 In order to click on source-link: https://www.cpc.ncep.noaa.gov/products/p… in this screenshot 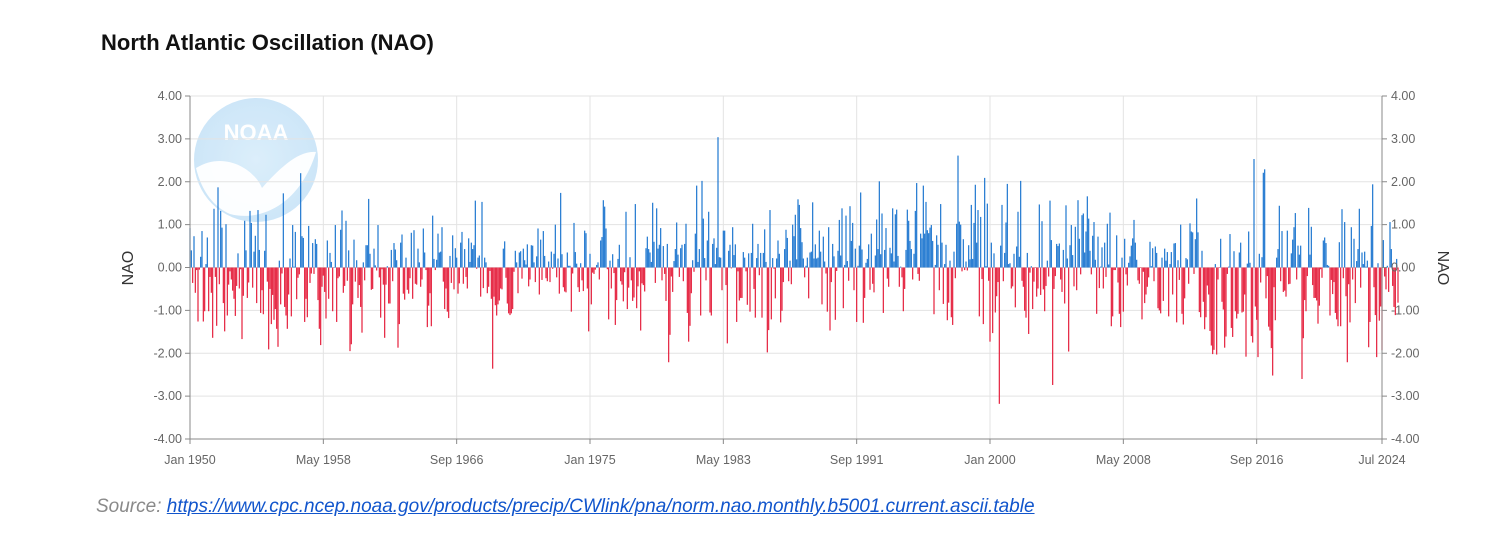, I will do `click(600, 506)`.